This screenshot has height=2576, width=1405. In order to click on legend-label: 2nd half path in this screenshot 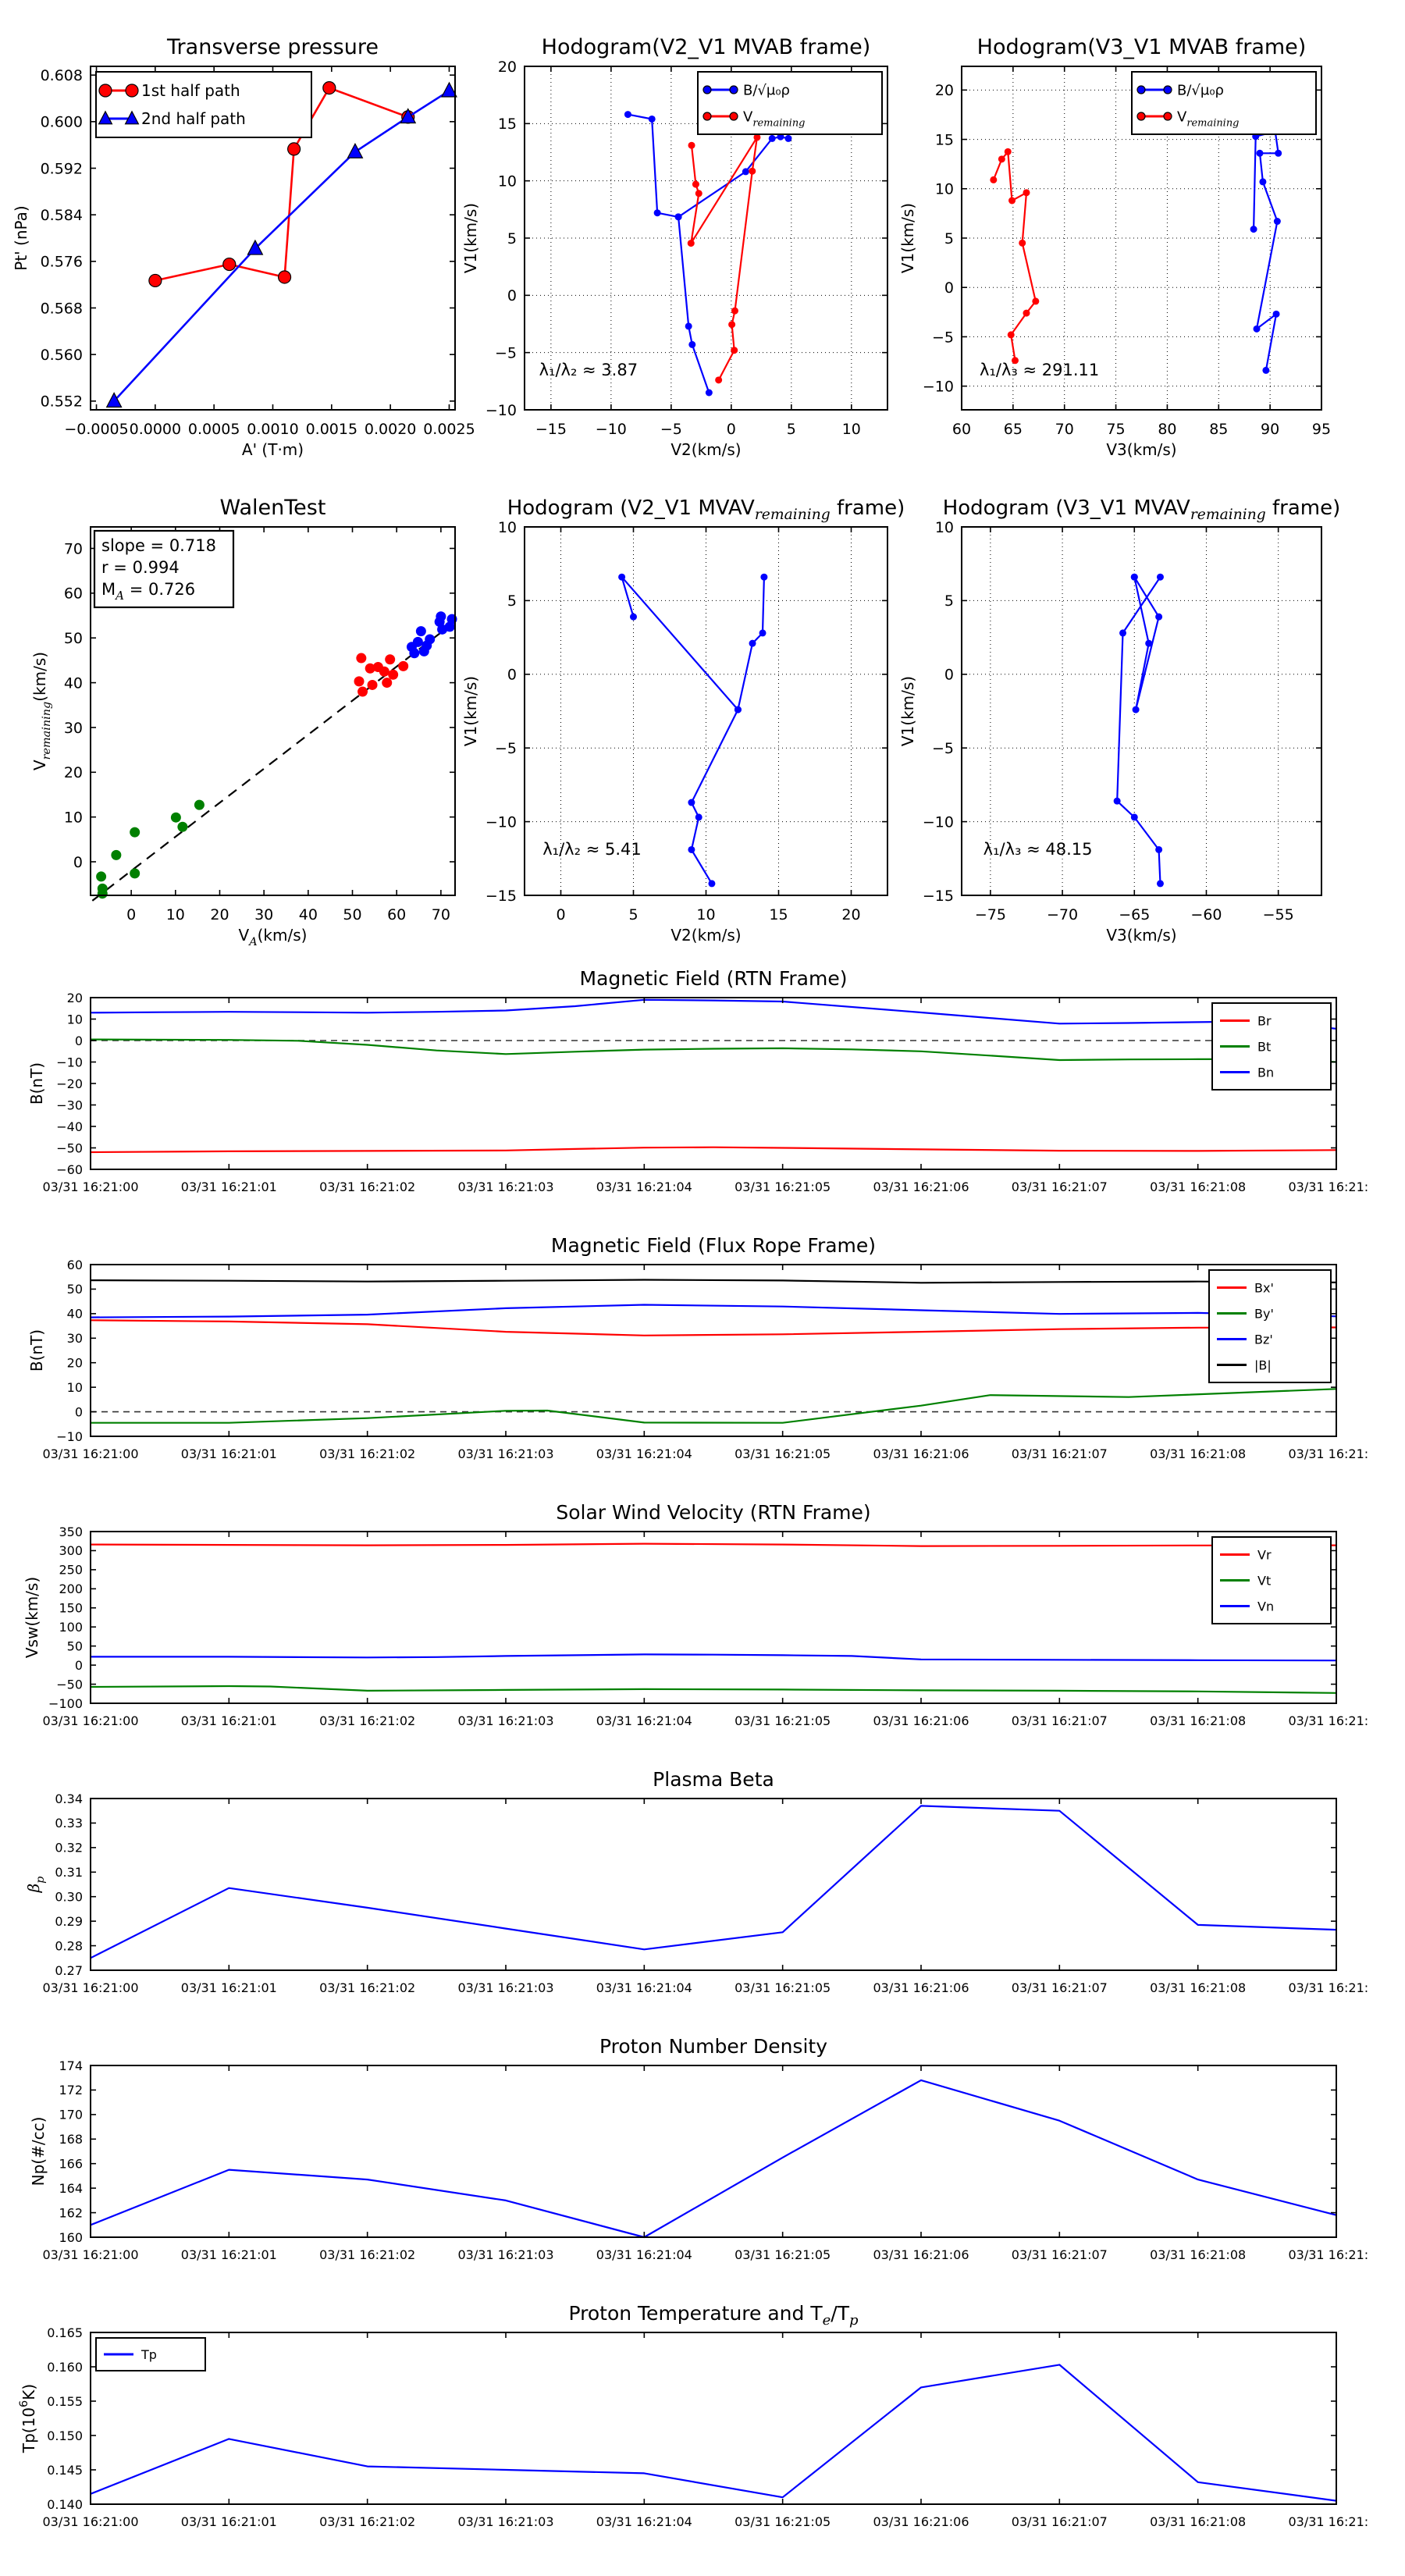, I will do `click(194, 119)`.